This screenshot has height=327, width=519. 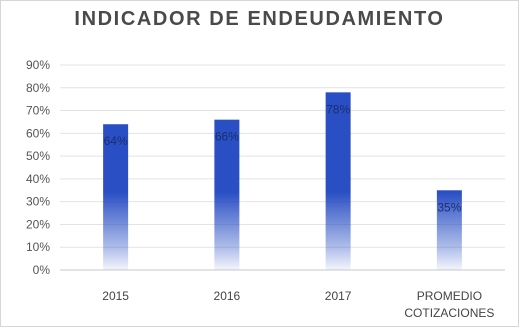 I want to click on y-tick-label: 20%, so click(x=38, y=224).